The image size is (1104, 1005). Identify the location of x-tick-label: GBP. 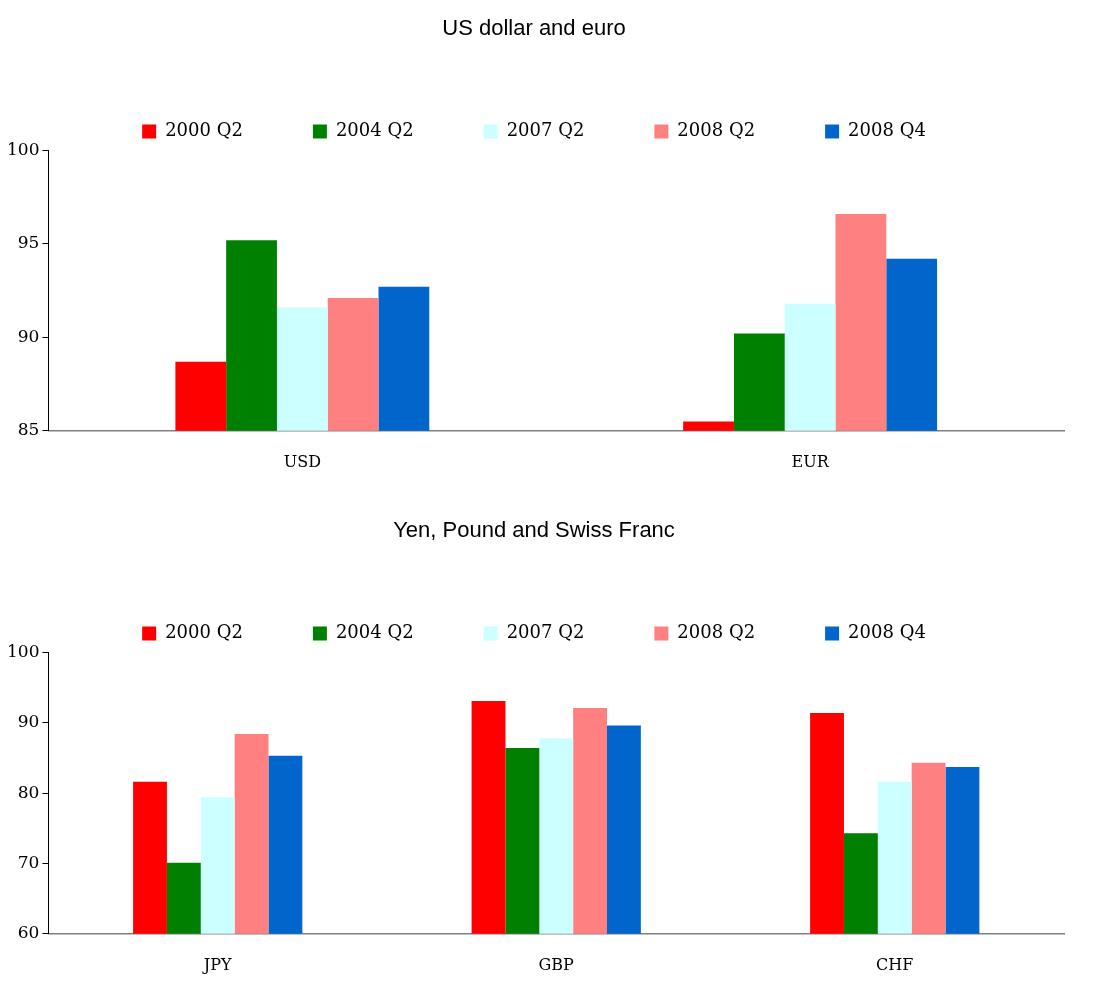
(556, 964).